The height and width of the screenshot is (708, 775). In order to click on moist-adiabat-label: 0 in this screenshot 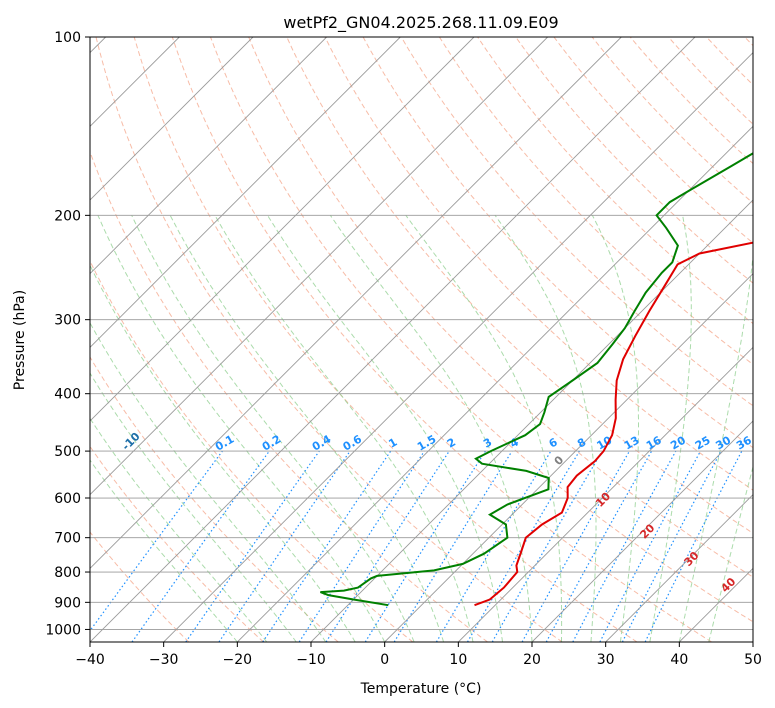, I will do `click(559, 460)`.